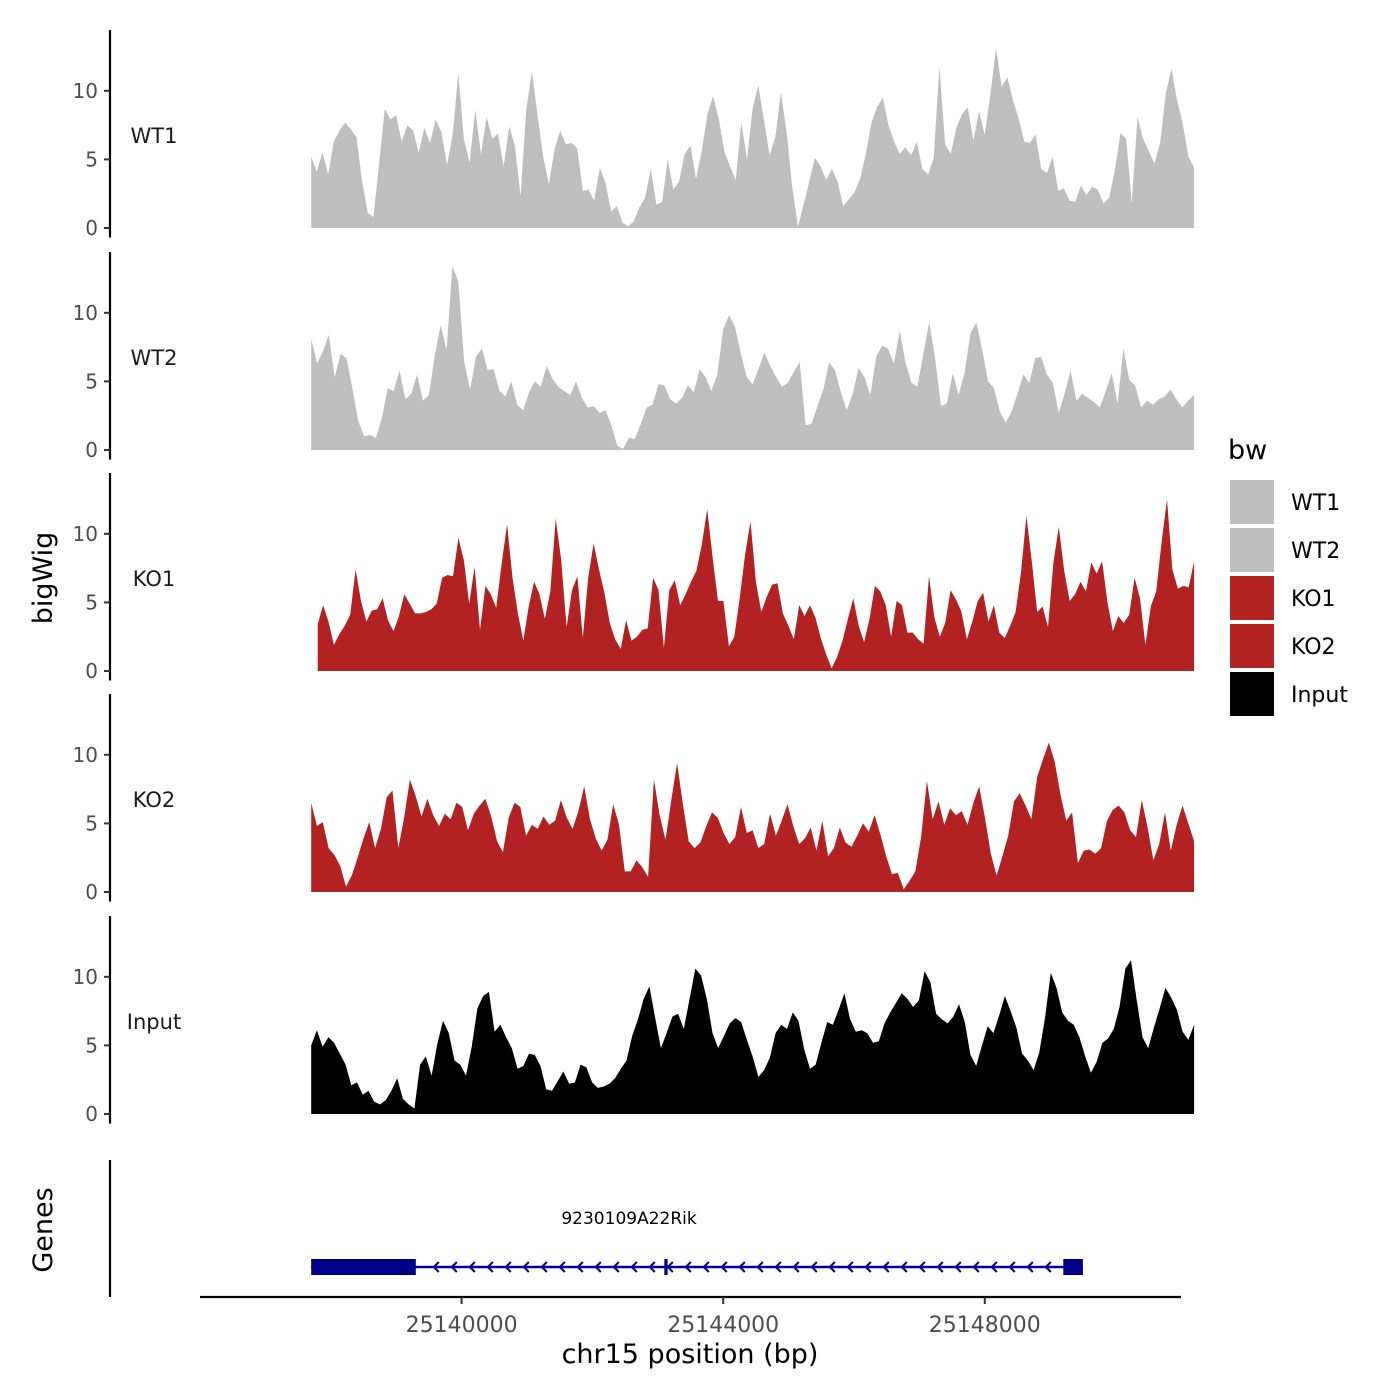 The width and height of the screenshot is (1400, 1400). What do you see at coordinates (43, 578) in the screenshot?
I see `y-axis-title: bigWig` at bounding box center [43, 578].